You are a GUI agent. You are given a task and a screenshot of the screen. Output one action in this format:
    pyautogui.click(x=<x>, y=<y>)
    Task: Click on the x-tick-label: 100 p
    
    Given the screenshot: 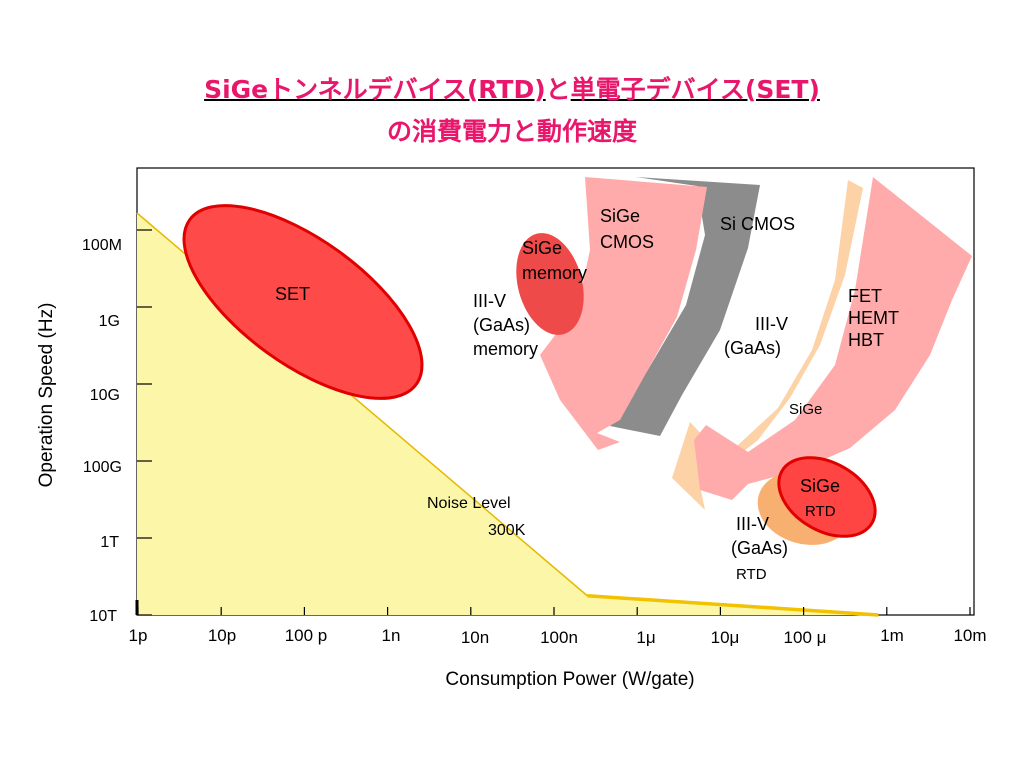 What is the action you would take?
    pyautogui.click(x=306, y=635)
    